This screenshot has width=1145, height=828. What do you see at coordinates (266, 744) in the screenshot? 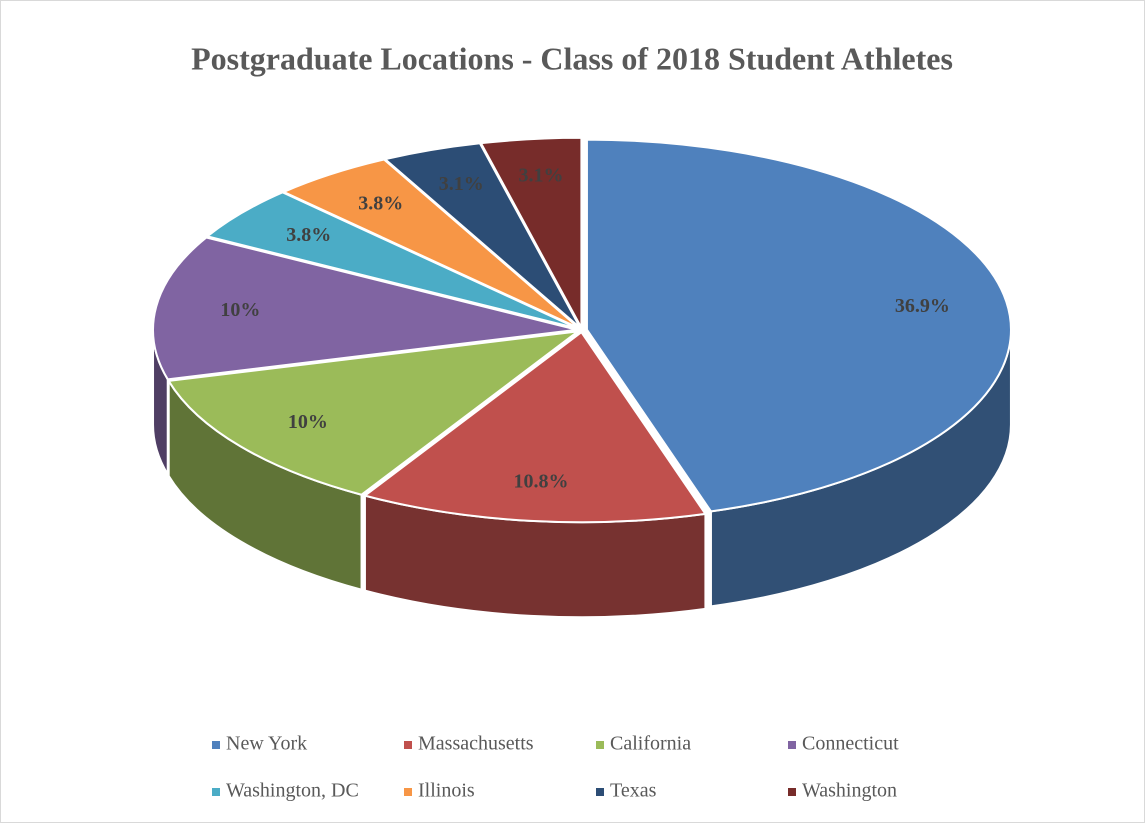
I see `legend-label: New York` at bounding box center [266, 744].